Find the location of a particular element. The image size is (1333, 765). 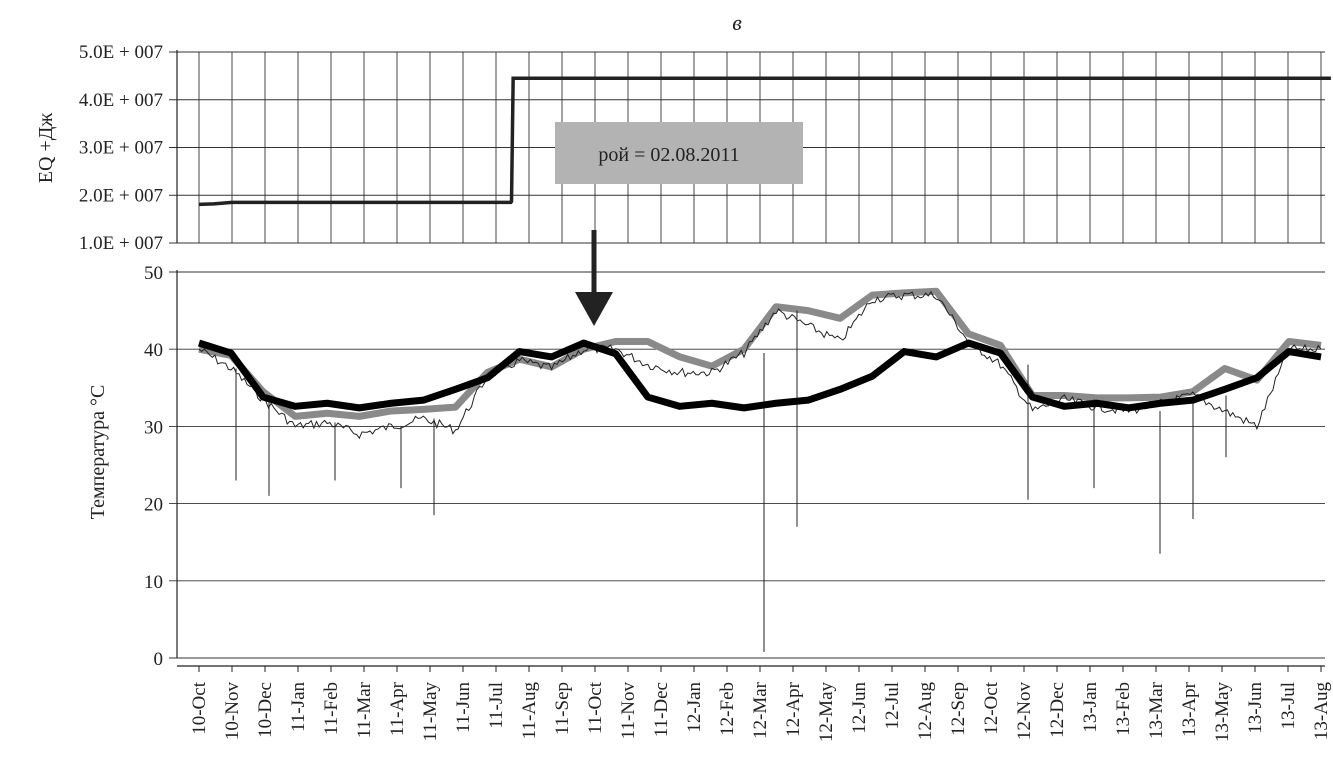

top-y-axis-label: EQ +Дж is located at coordinates (46, 148).